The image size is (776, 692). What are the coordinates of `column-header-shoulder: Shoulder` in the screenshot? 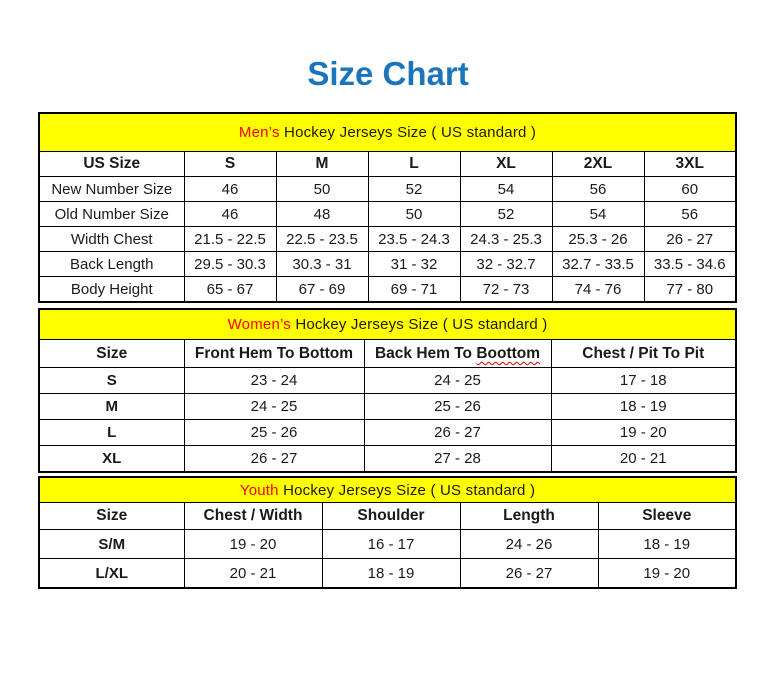 It's located at (391, 516).